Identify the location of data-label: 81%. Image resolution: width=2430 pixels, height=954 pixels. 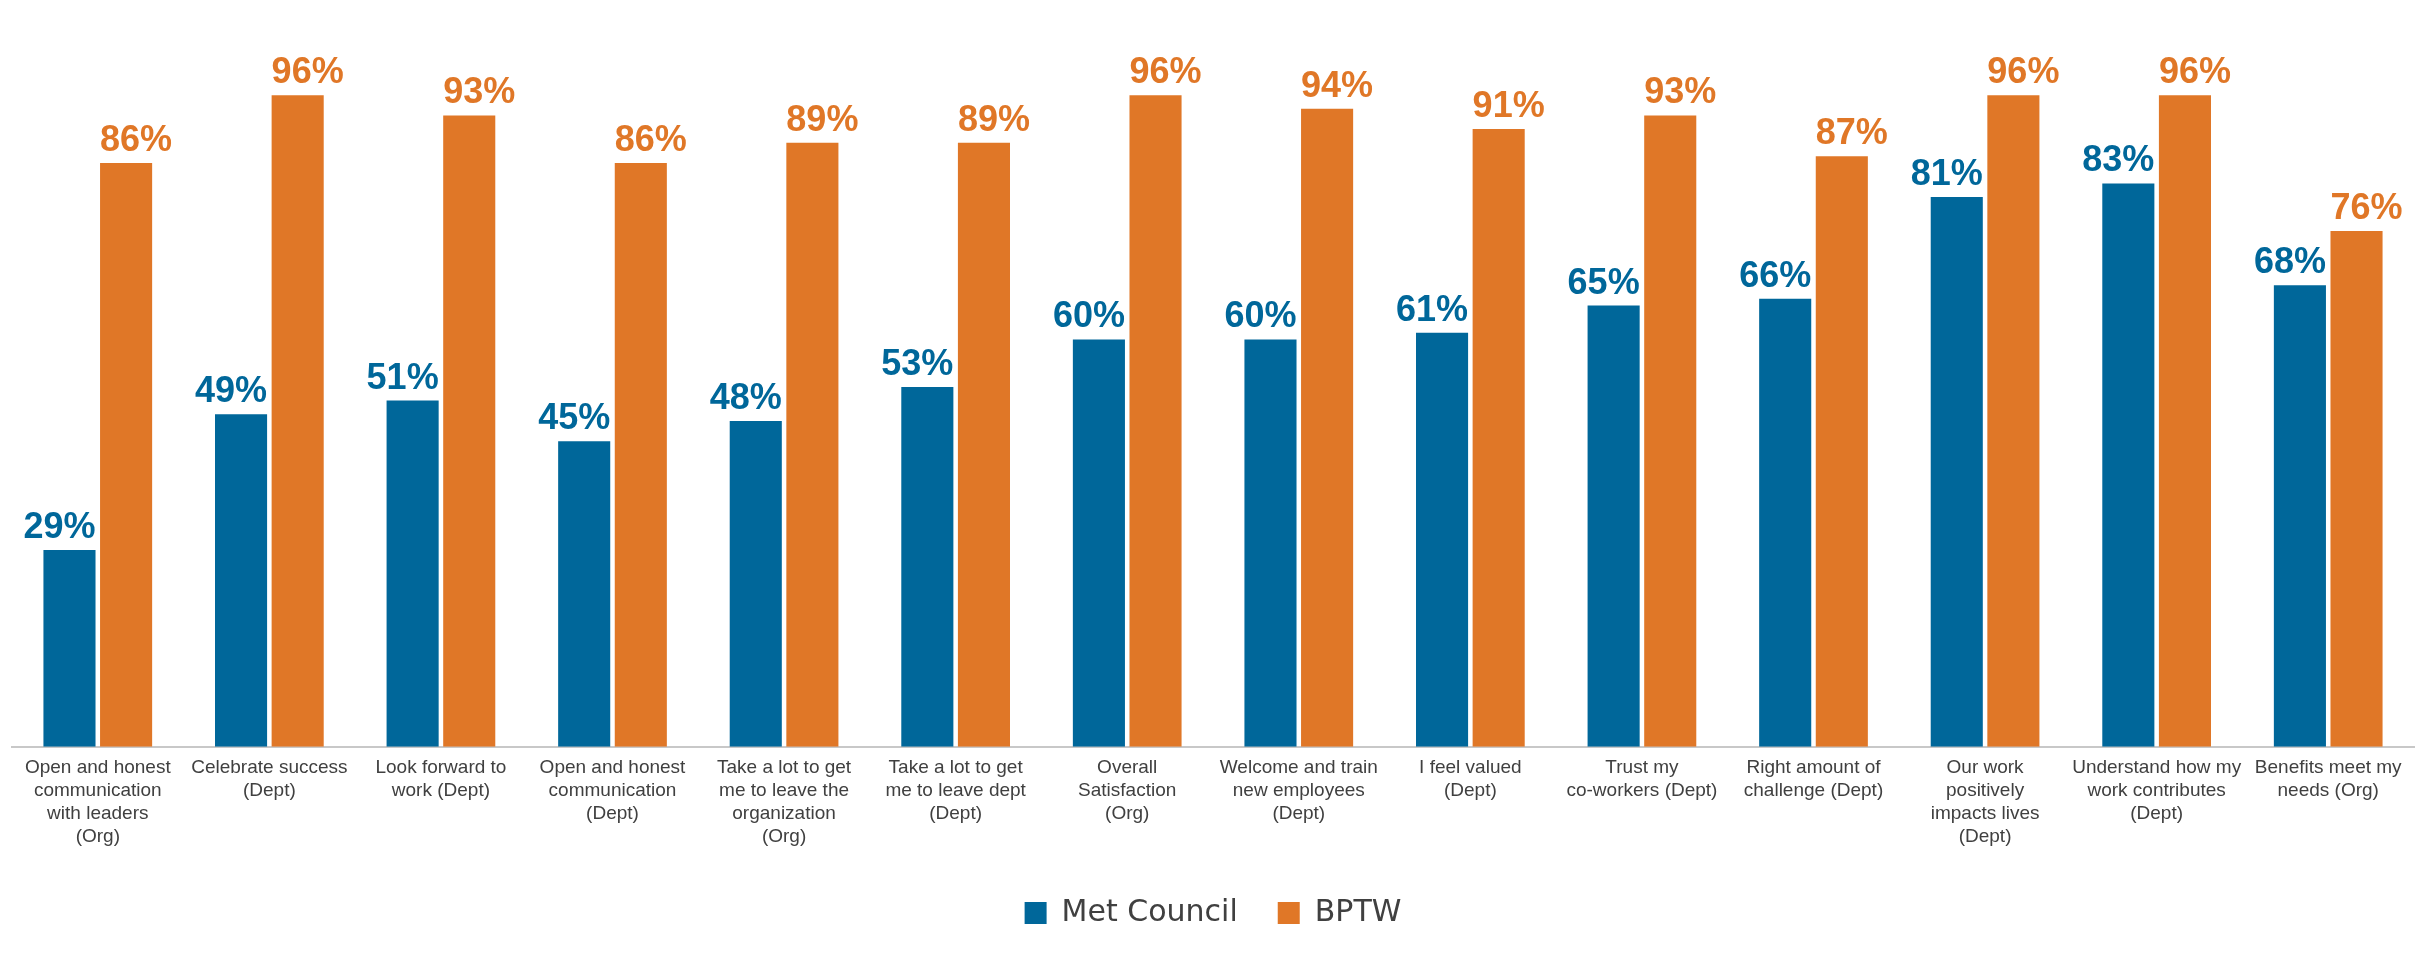
(1946, 172).